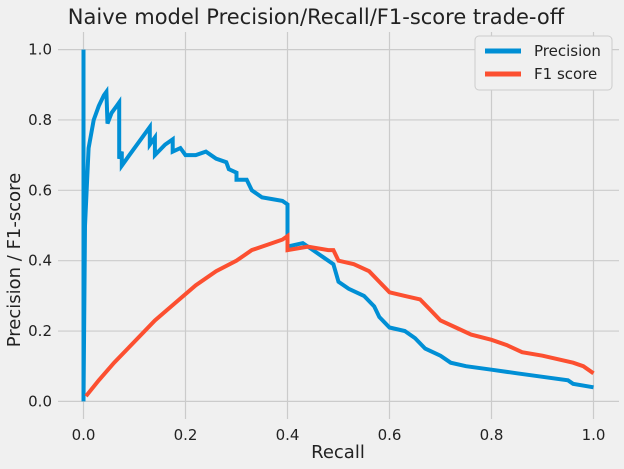 This screenshot has height=469, width=624. I want to click on y-tick-label: 0.2, so click(40, 331).